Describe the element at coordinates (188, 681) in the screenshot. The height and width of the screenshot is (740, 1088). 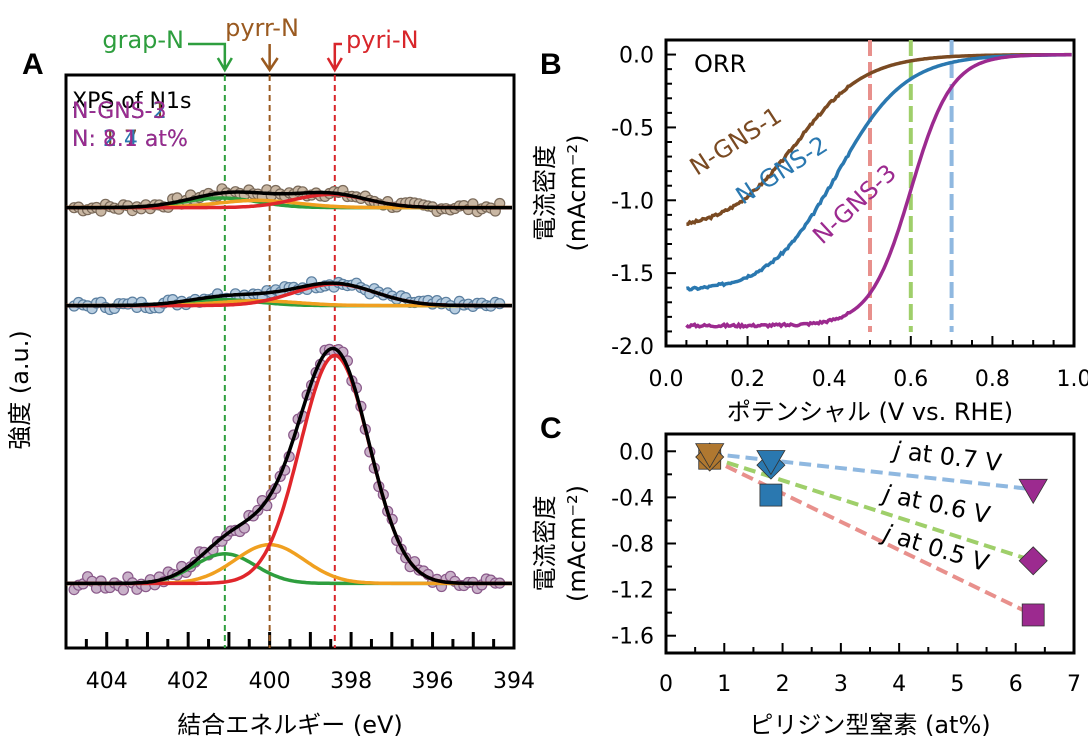
I see `x-tick-label: 402` at that location.